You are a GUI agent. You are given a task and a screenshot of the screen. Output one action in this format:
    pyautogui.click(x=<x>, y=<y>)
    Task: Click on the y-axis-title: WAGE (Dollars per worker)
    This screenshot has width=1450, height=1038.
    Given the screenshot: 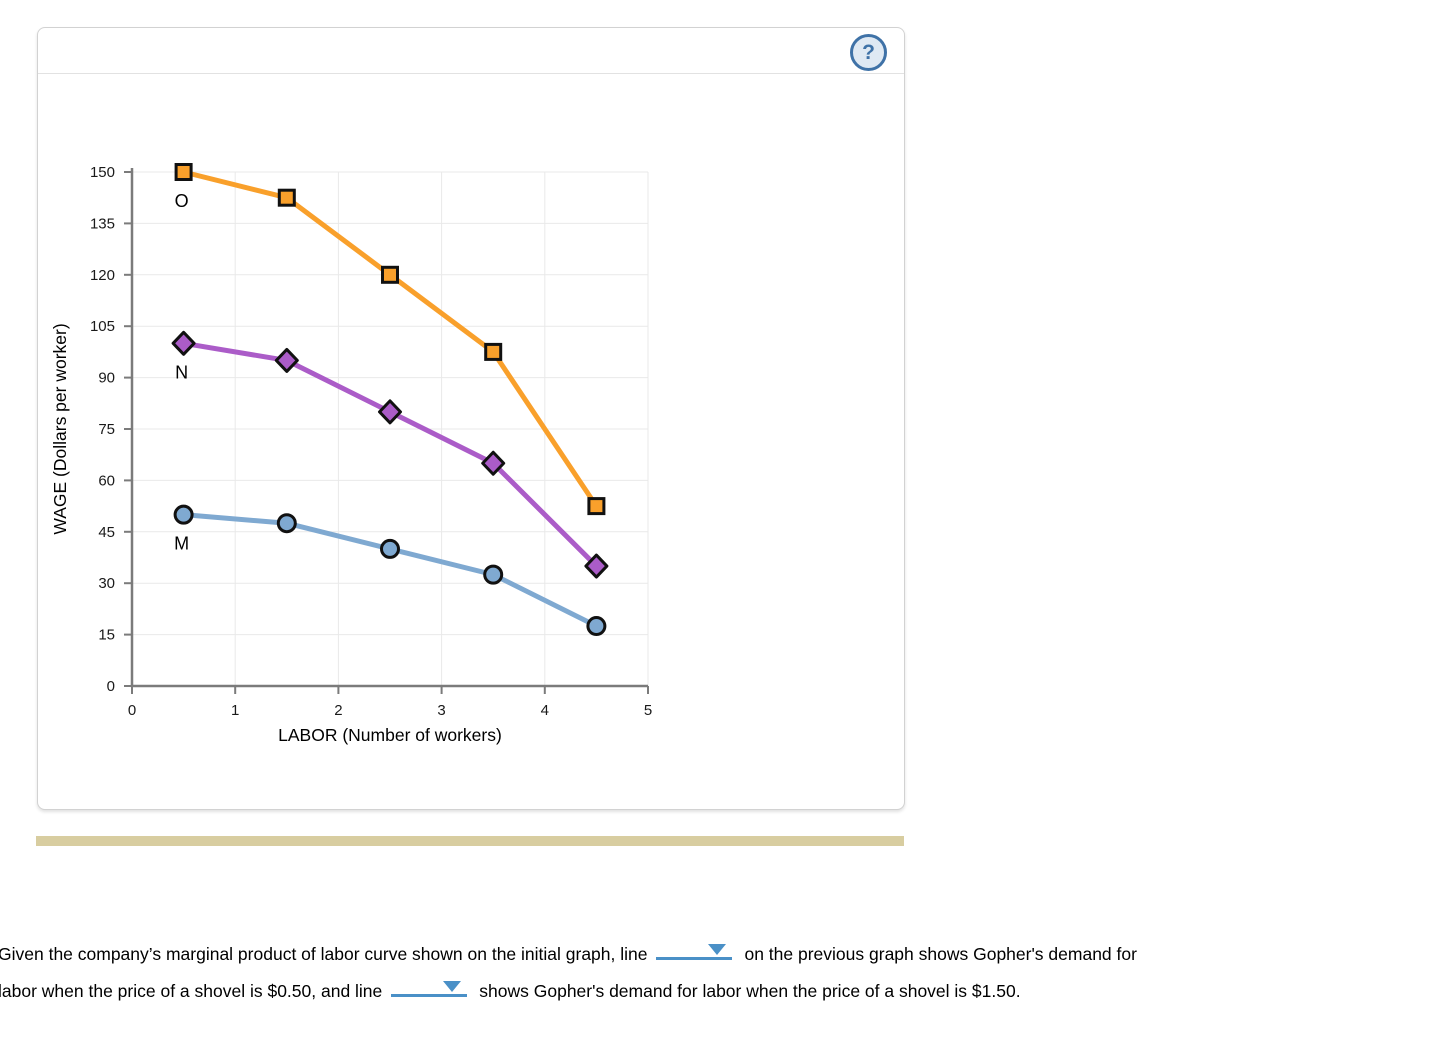 What is the action you would take?
    pyautogui.click(x=60, y=428)
    